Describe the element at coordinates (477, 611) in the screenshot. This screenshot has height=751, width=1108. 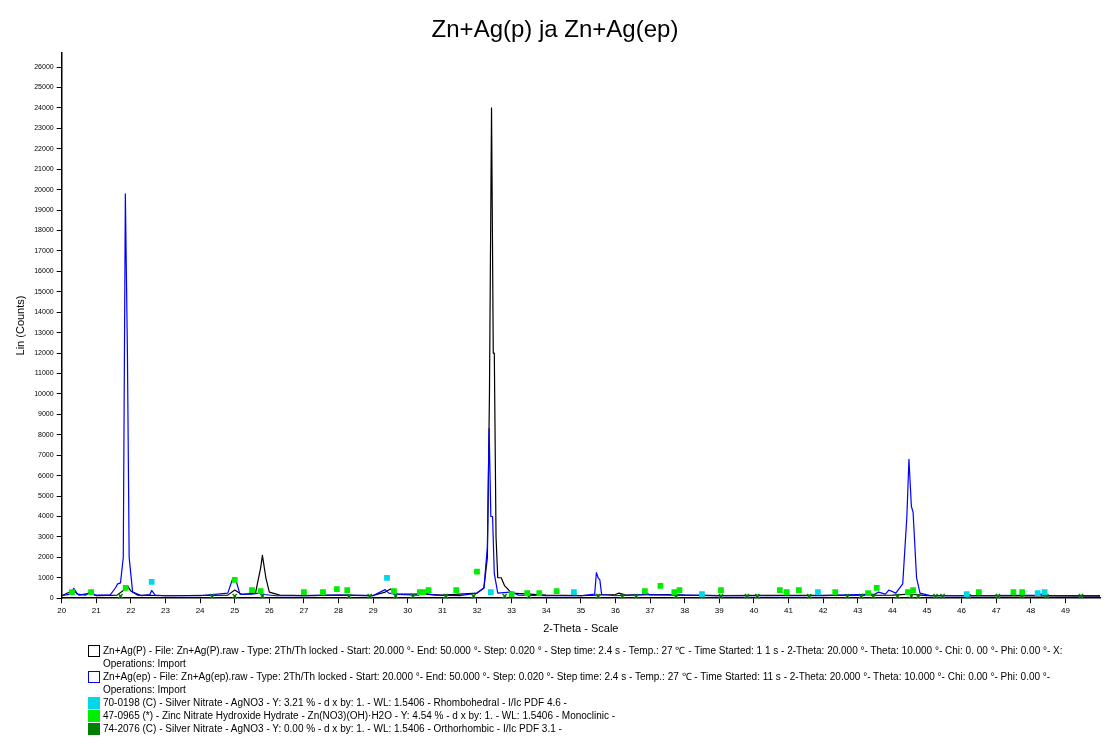
I see `x-tick-label: 32` at that location.